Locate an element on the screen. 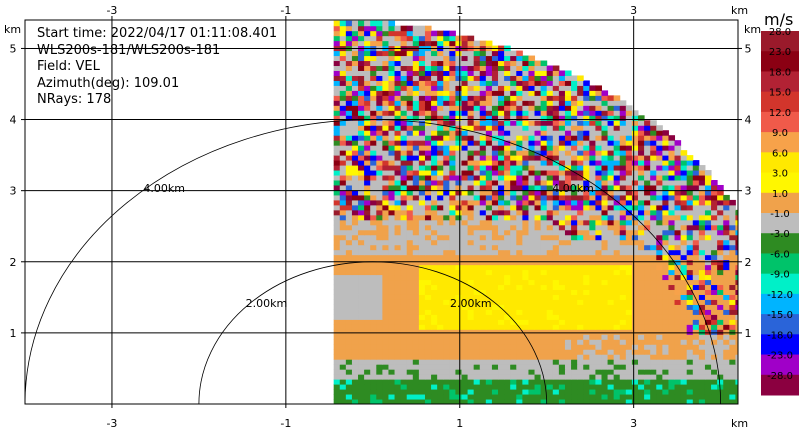 Image resolution: width=800 pixels, height=435 pixels. colorbar-segment is located at coordinates (780, 61).